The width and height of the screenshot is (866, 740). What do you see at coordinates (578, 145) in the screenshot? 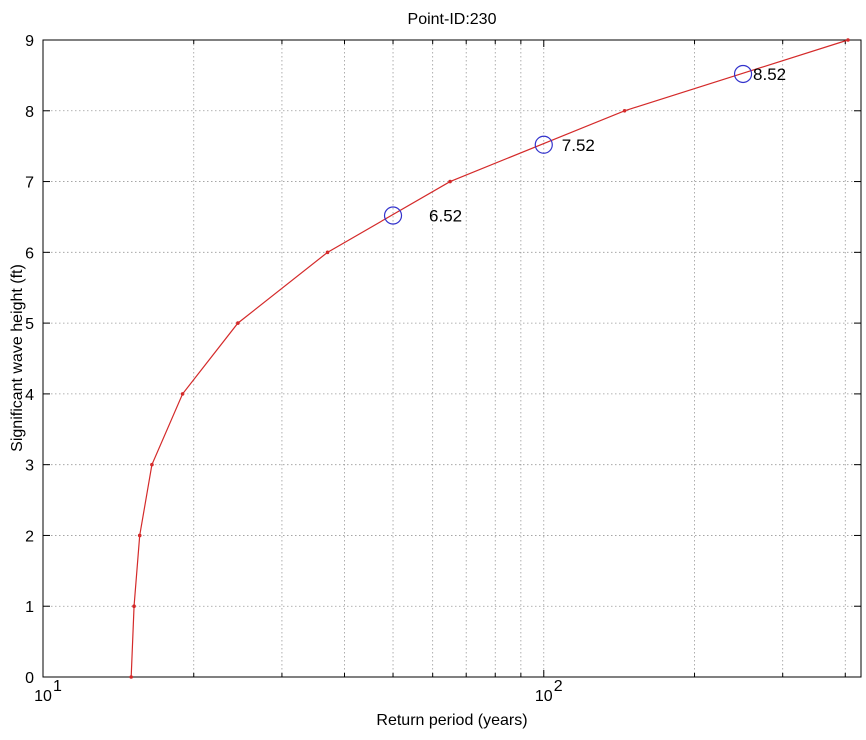
I see `annotation-label: 7.52` at bounding box center [578, 145].